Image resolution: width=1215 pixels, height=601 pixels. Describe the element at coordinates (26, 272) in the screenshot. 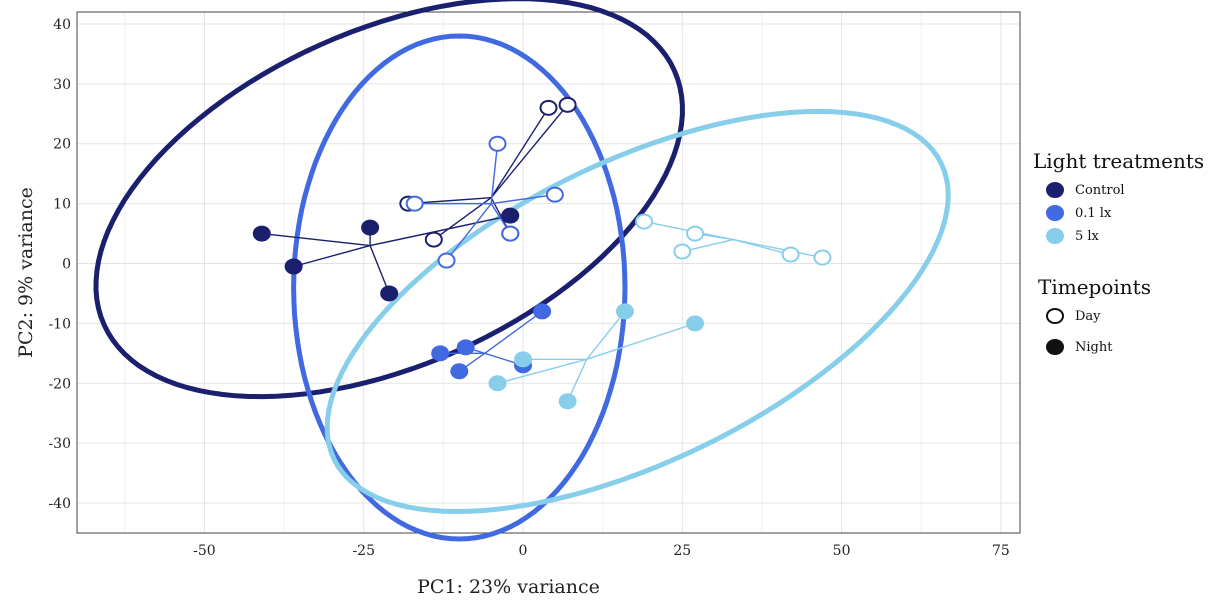

I see `y-axis-title: PC2: 9% variance` at that location.